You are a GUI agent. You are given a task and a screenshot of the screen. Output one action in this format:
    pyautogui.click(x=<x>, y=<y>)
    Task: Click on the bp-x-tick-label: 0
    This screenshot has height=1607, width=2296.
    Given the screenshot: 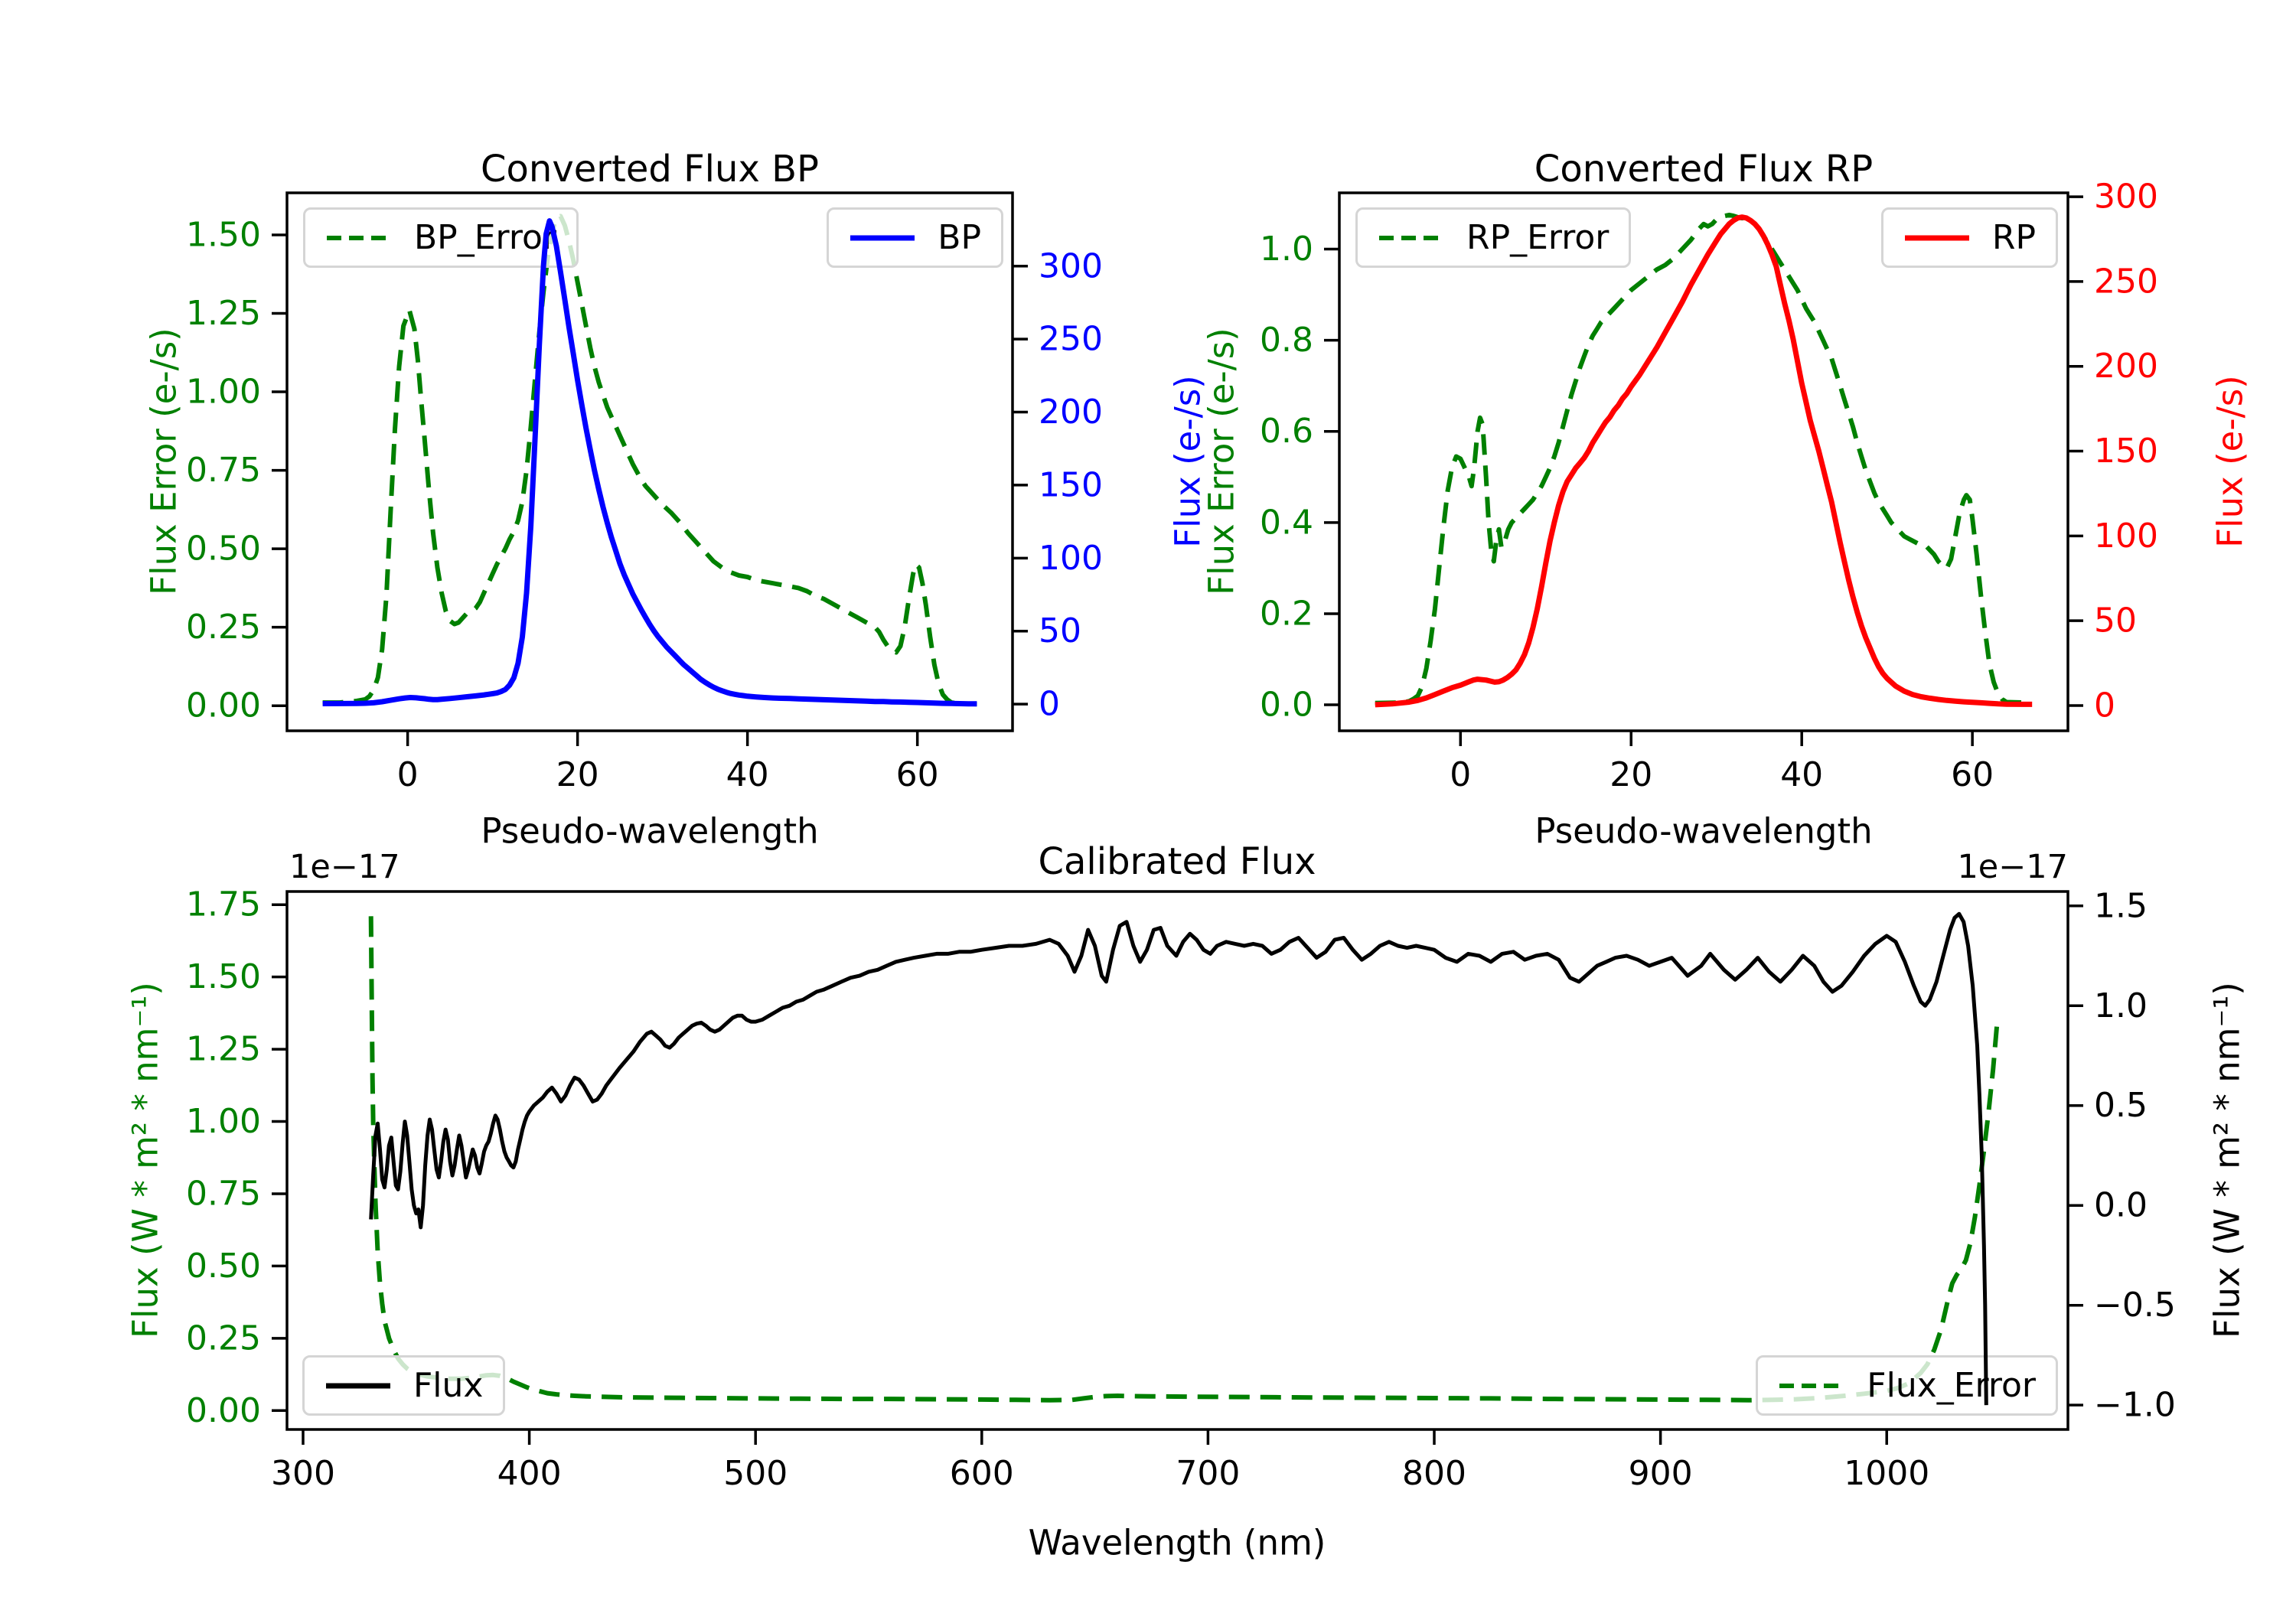 What is the action you would take?
    pyautogui.click(x=408, y=775)
    